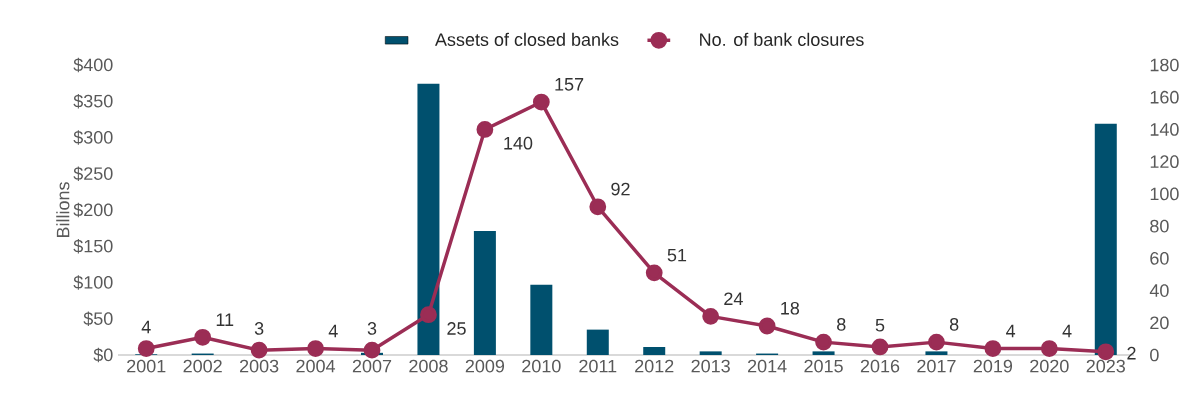 The height and width of the screenshot is (401, 1197). Describe the element at coordinates (1159, 290) in the screenshot. I see `y2-tick-label: 40` at that location.